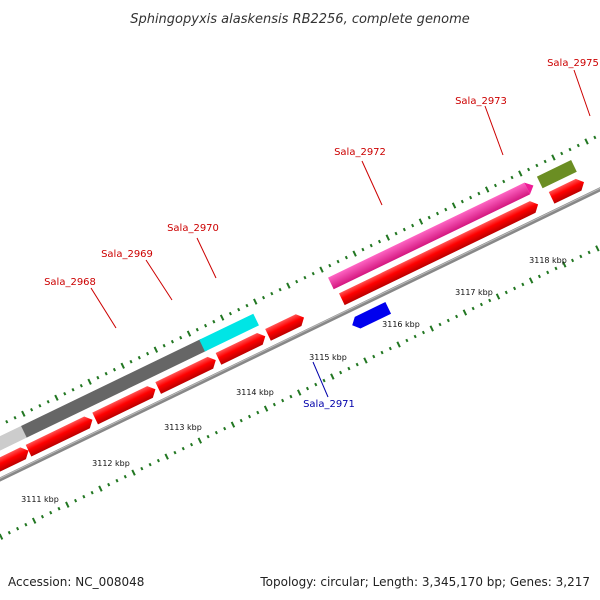 The width and height of the screenshot is (600, 600). Describe the element at coordinates (111, 463) in the screenshot. I see `kbp-label-3112: 3112 kbp` at that location.